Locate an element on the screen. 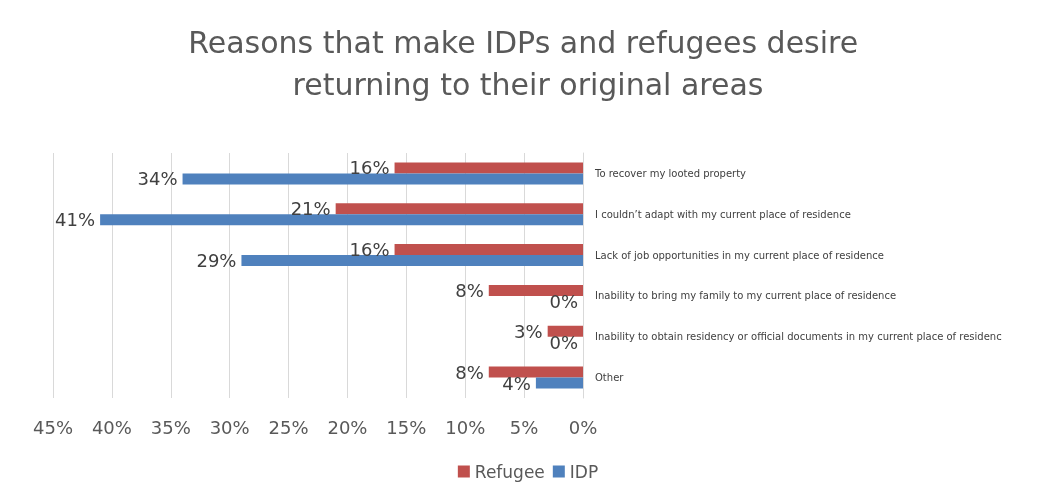 This screenshot has width=1059, height=501. data-label: 41% is located at coordinates (75, 220).